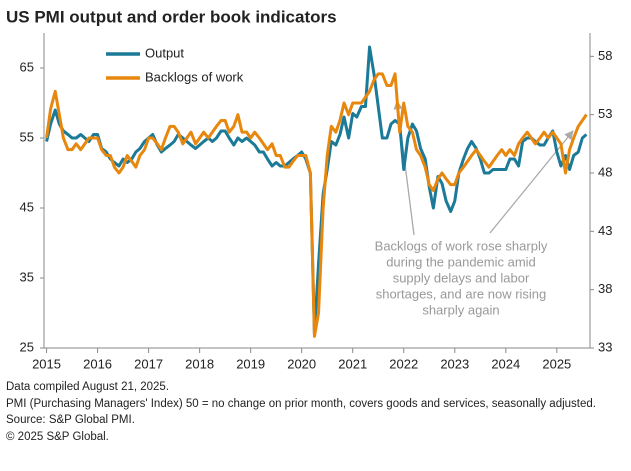 The width and height of the screenshot is (631, 471). I want to click on x-tick-label: 2018, so click(199, 363).